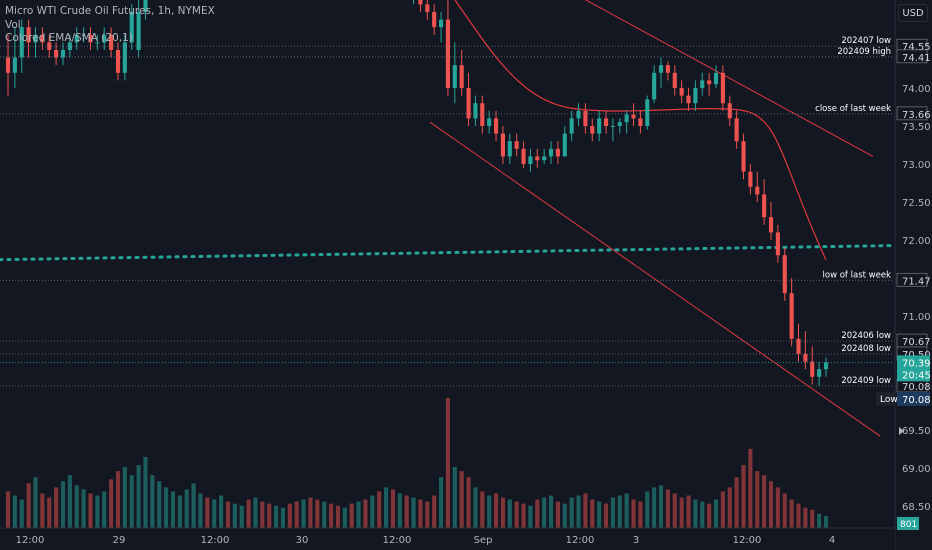  Describe the element at coordinates (916, 507) in the screenshot. I see `price-tick-label: 68.50` at that location.